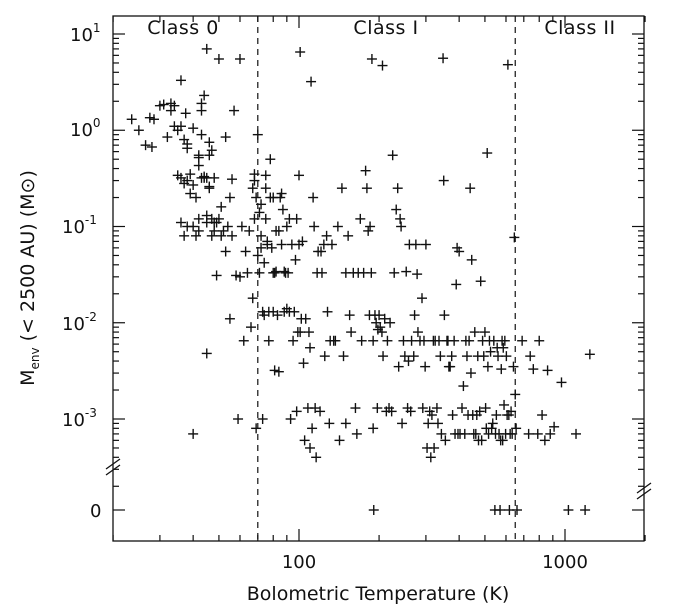 This screenshot has width=673, height=610. What do you see at coordinates (378, 594) in the screenshot?
I see `x-axis-title: Bolometric Temperature (K)` at bounding box center [378, 594].